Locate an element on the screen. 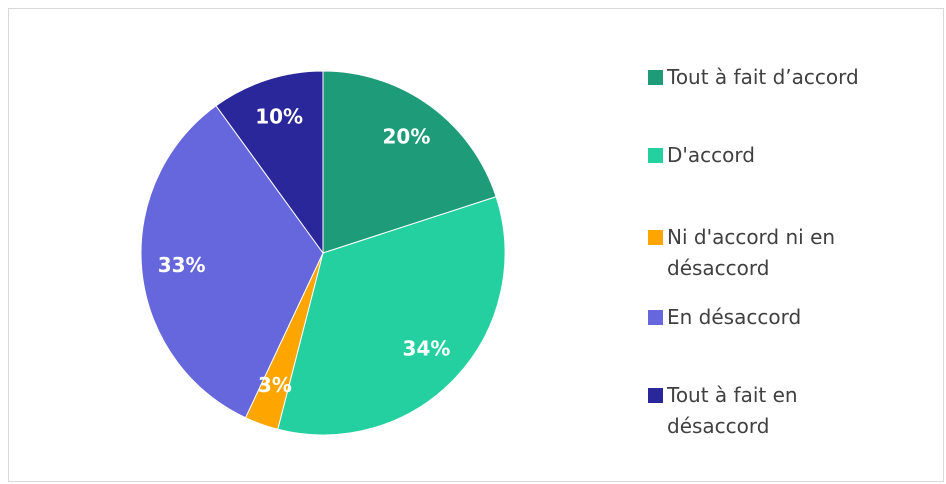 The image size is (946, 484). legend-item: D'accord is located at coordinates (788, 155).